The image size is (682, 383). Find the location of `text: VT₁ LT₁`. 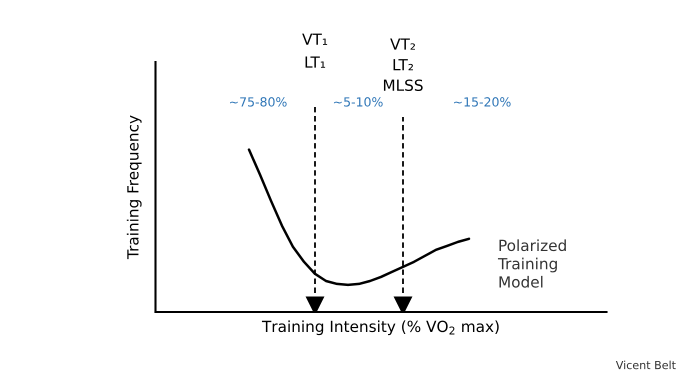

text: VT₁ LT₁ is located at coordinates (315, 51).